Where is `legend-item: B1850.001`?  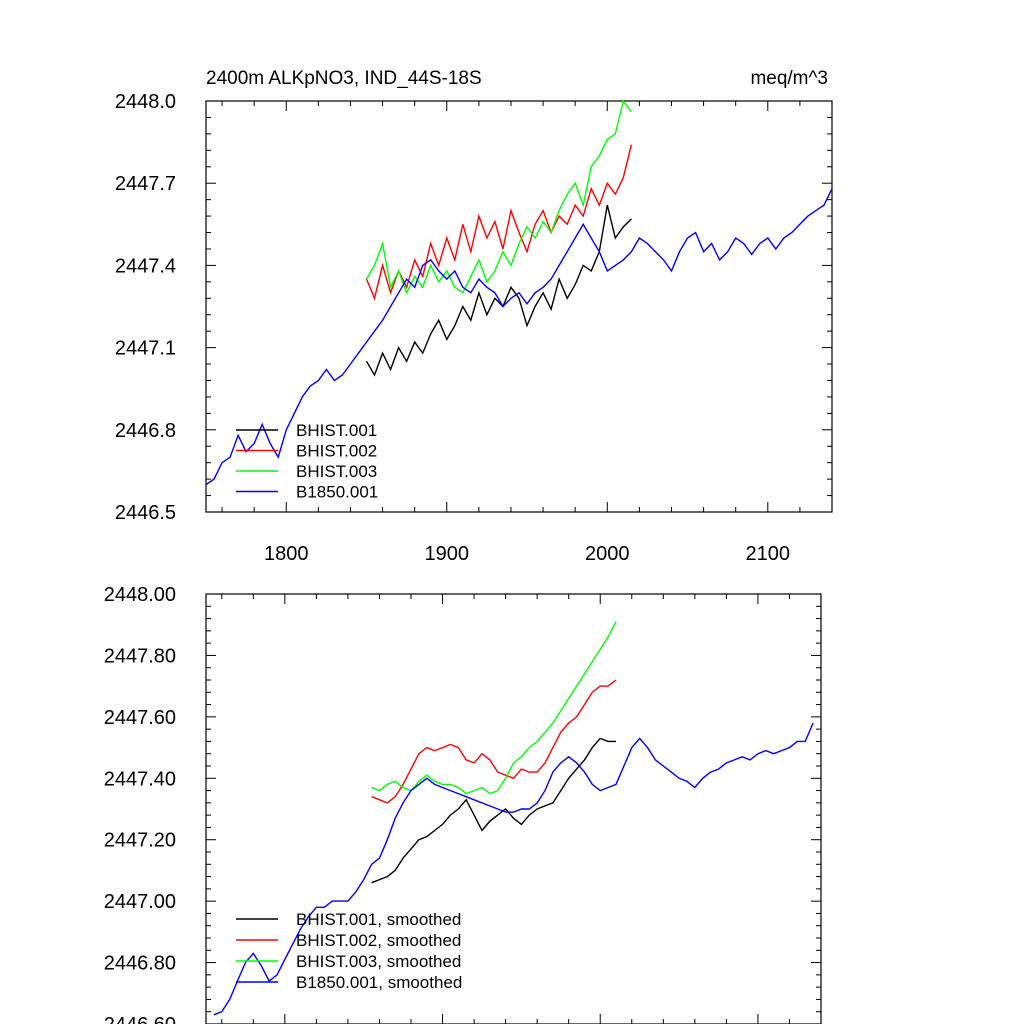
legend-item: B1850.001 is located at coordinates (307, 492).